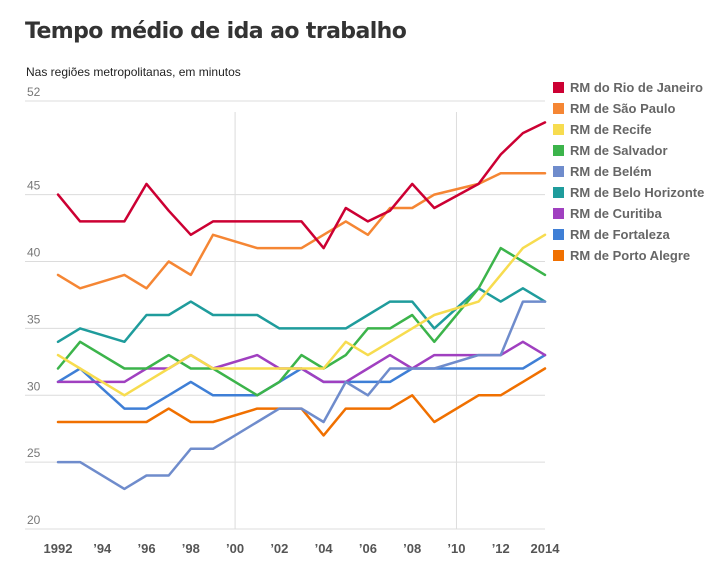  I want to click on legend-item: RM de Belém, so click(635, 172).